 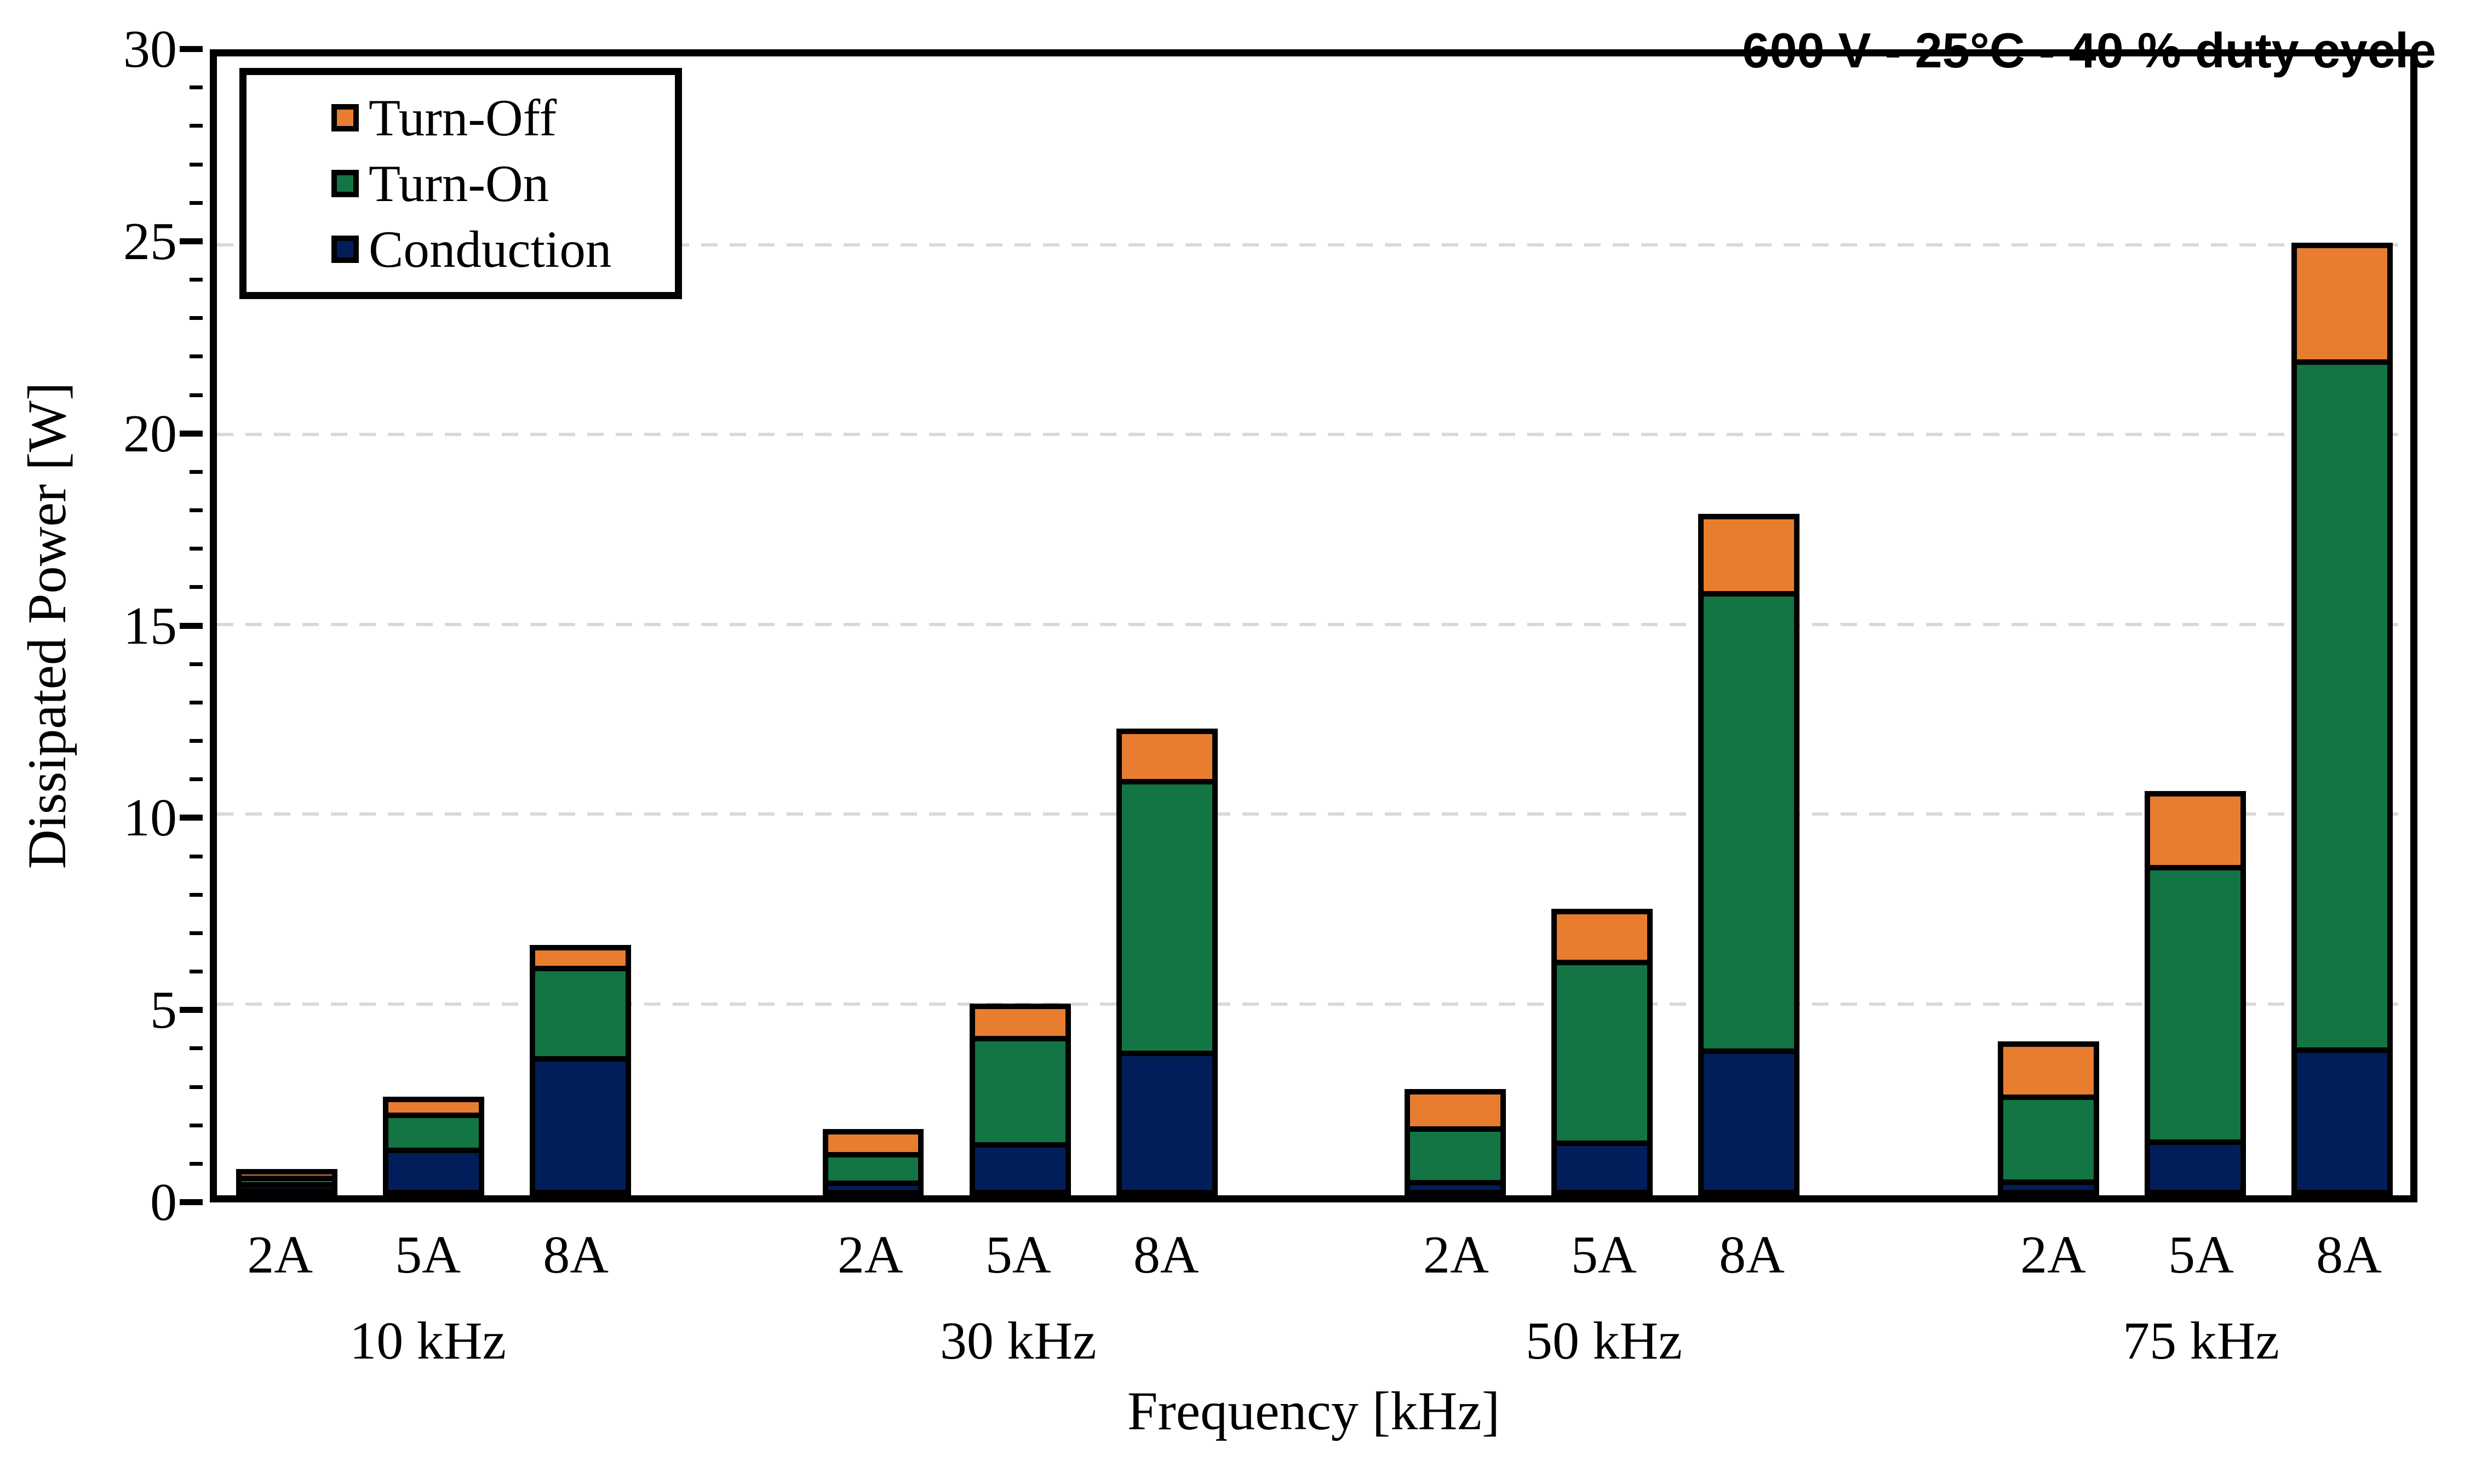 I want to click on bar-50kHz-5A, so click(x=1602, y=1051).